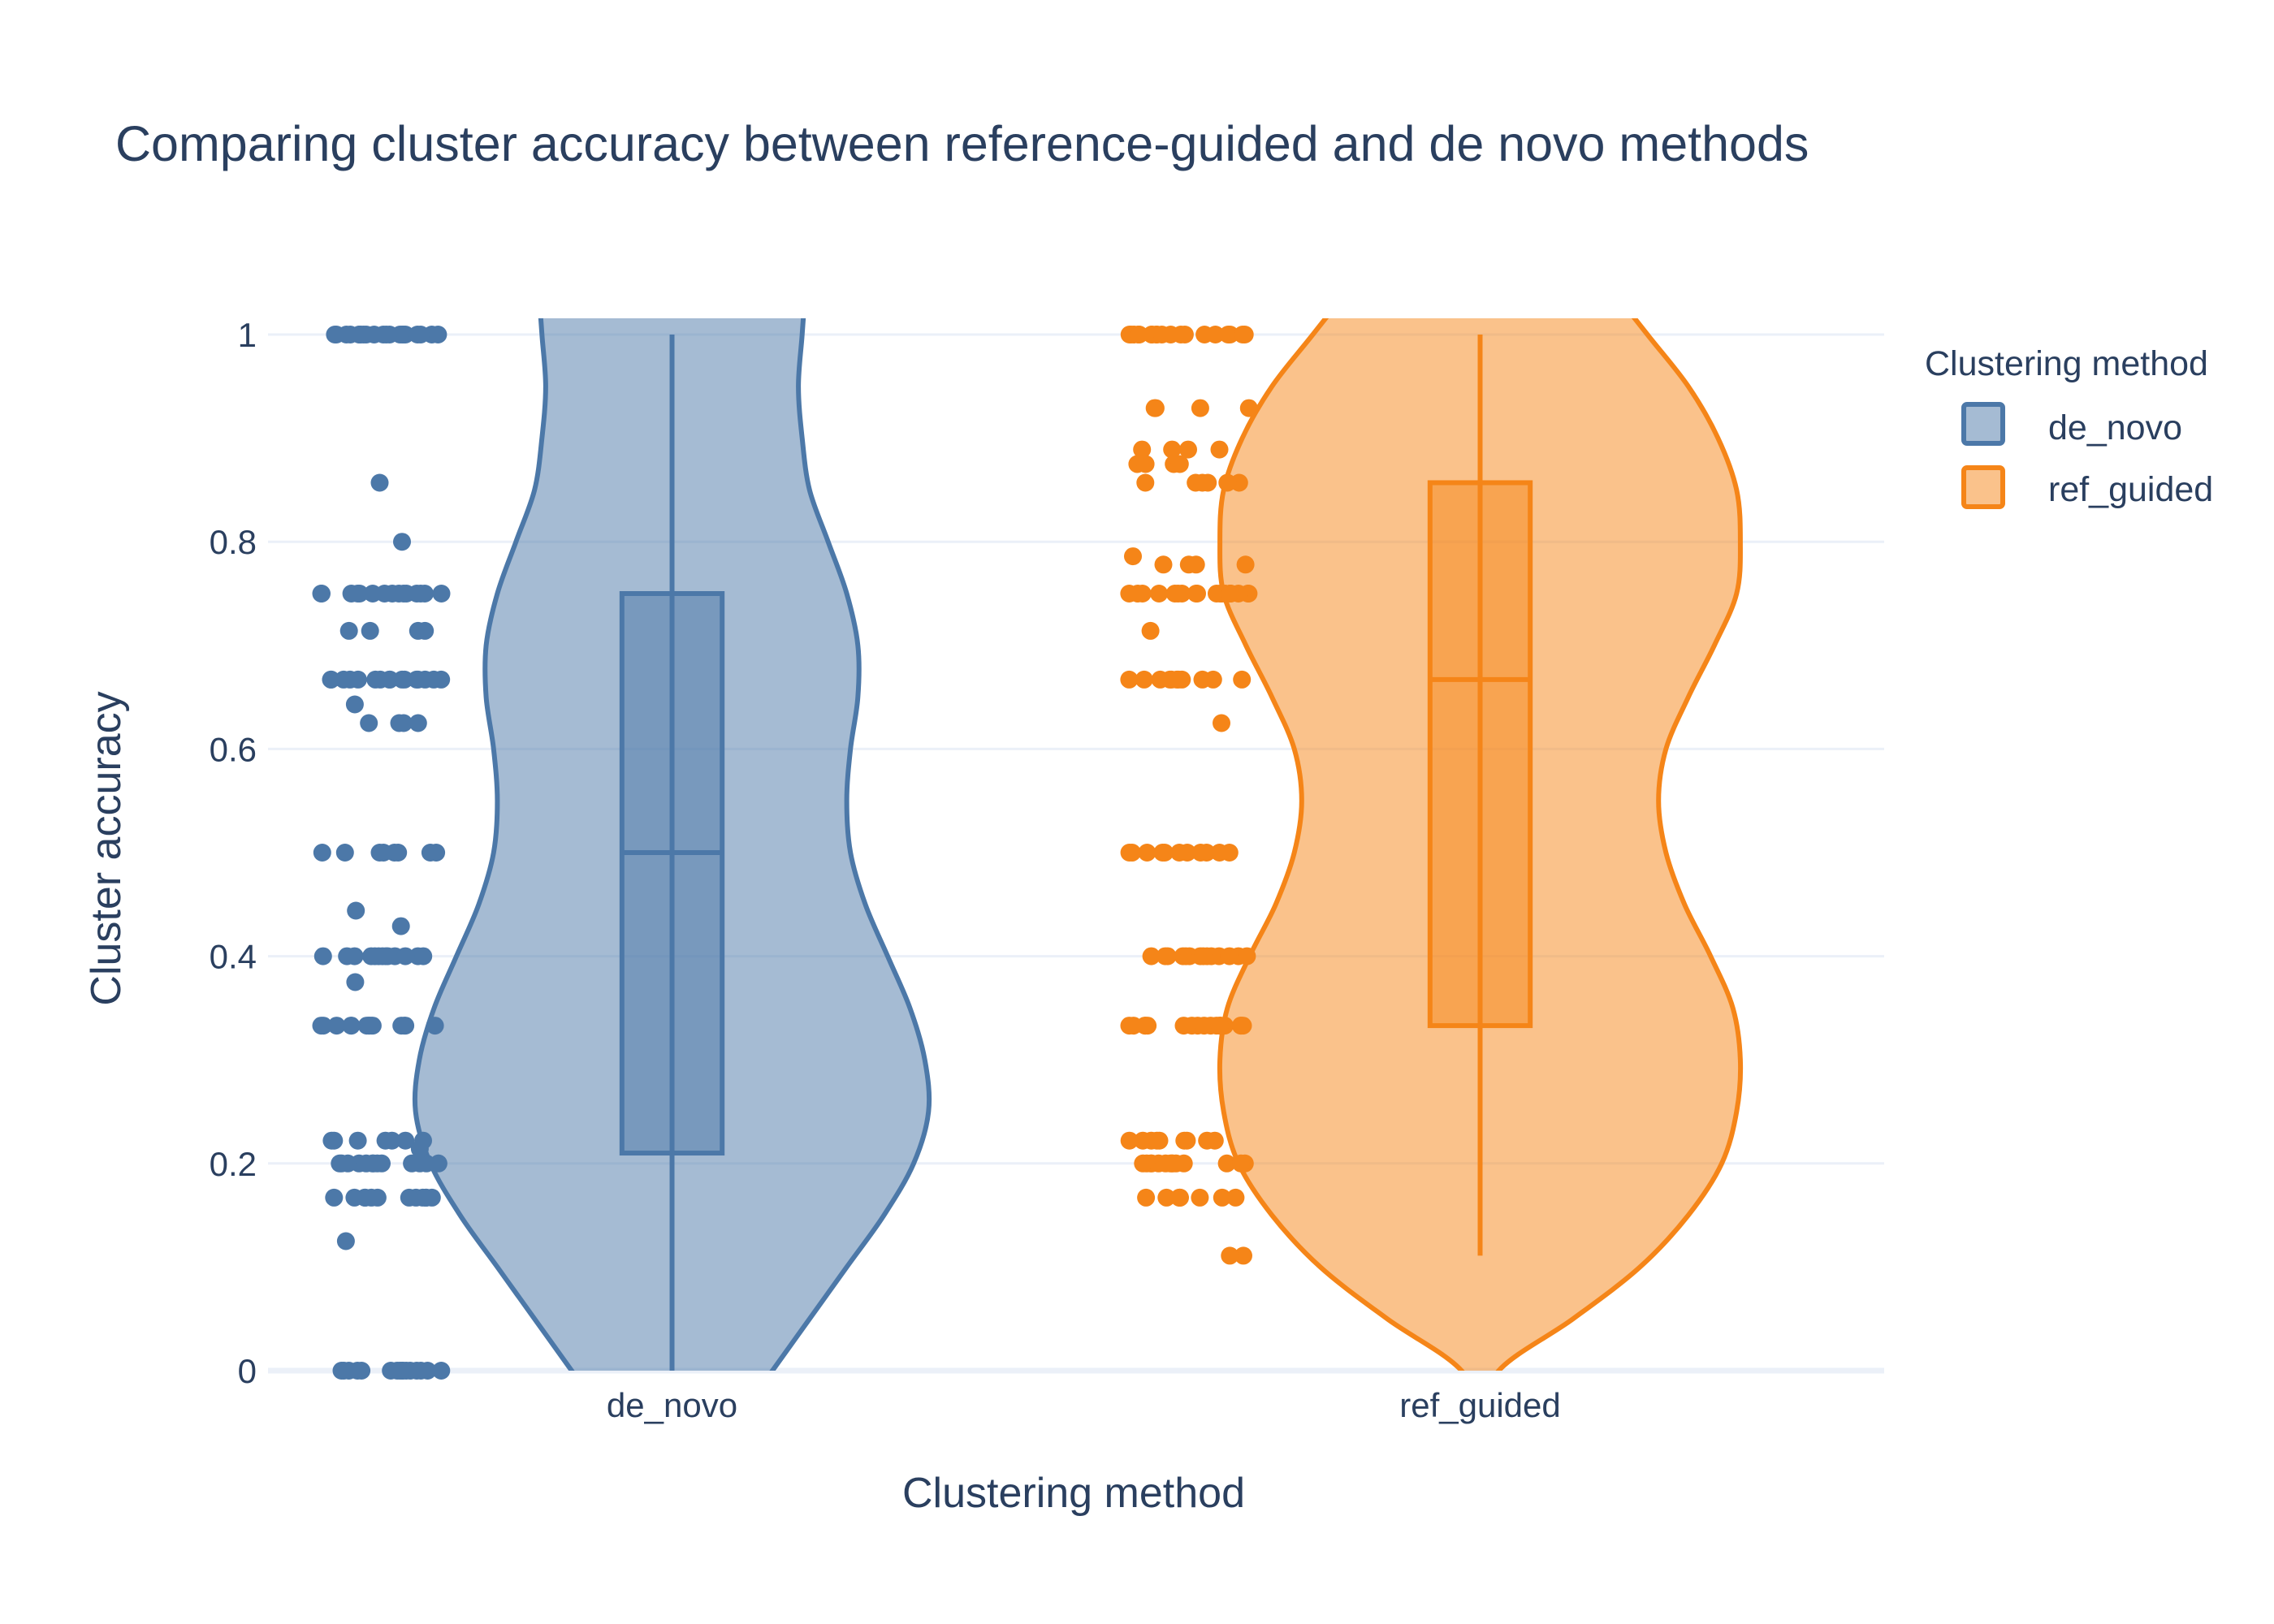  Describe the element at coordinates (1480, 755) in the screenshot. I see `box-ref-guided` at that location.